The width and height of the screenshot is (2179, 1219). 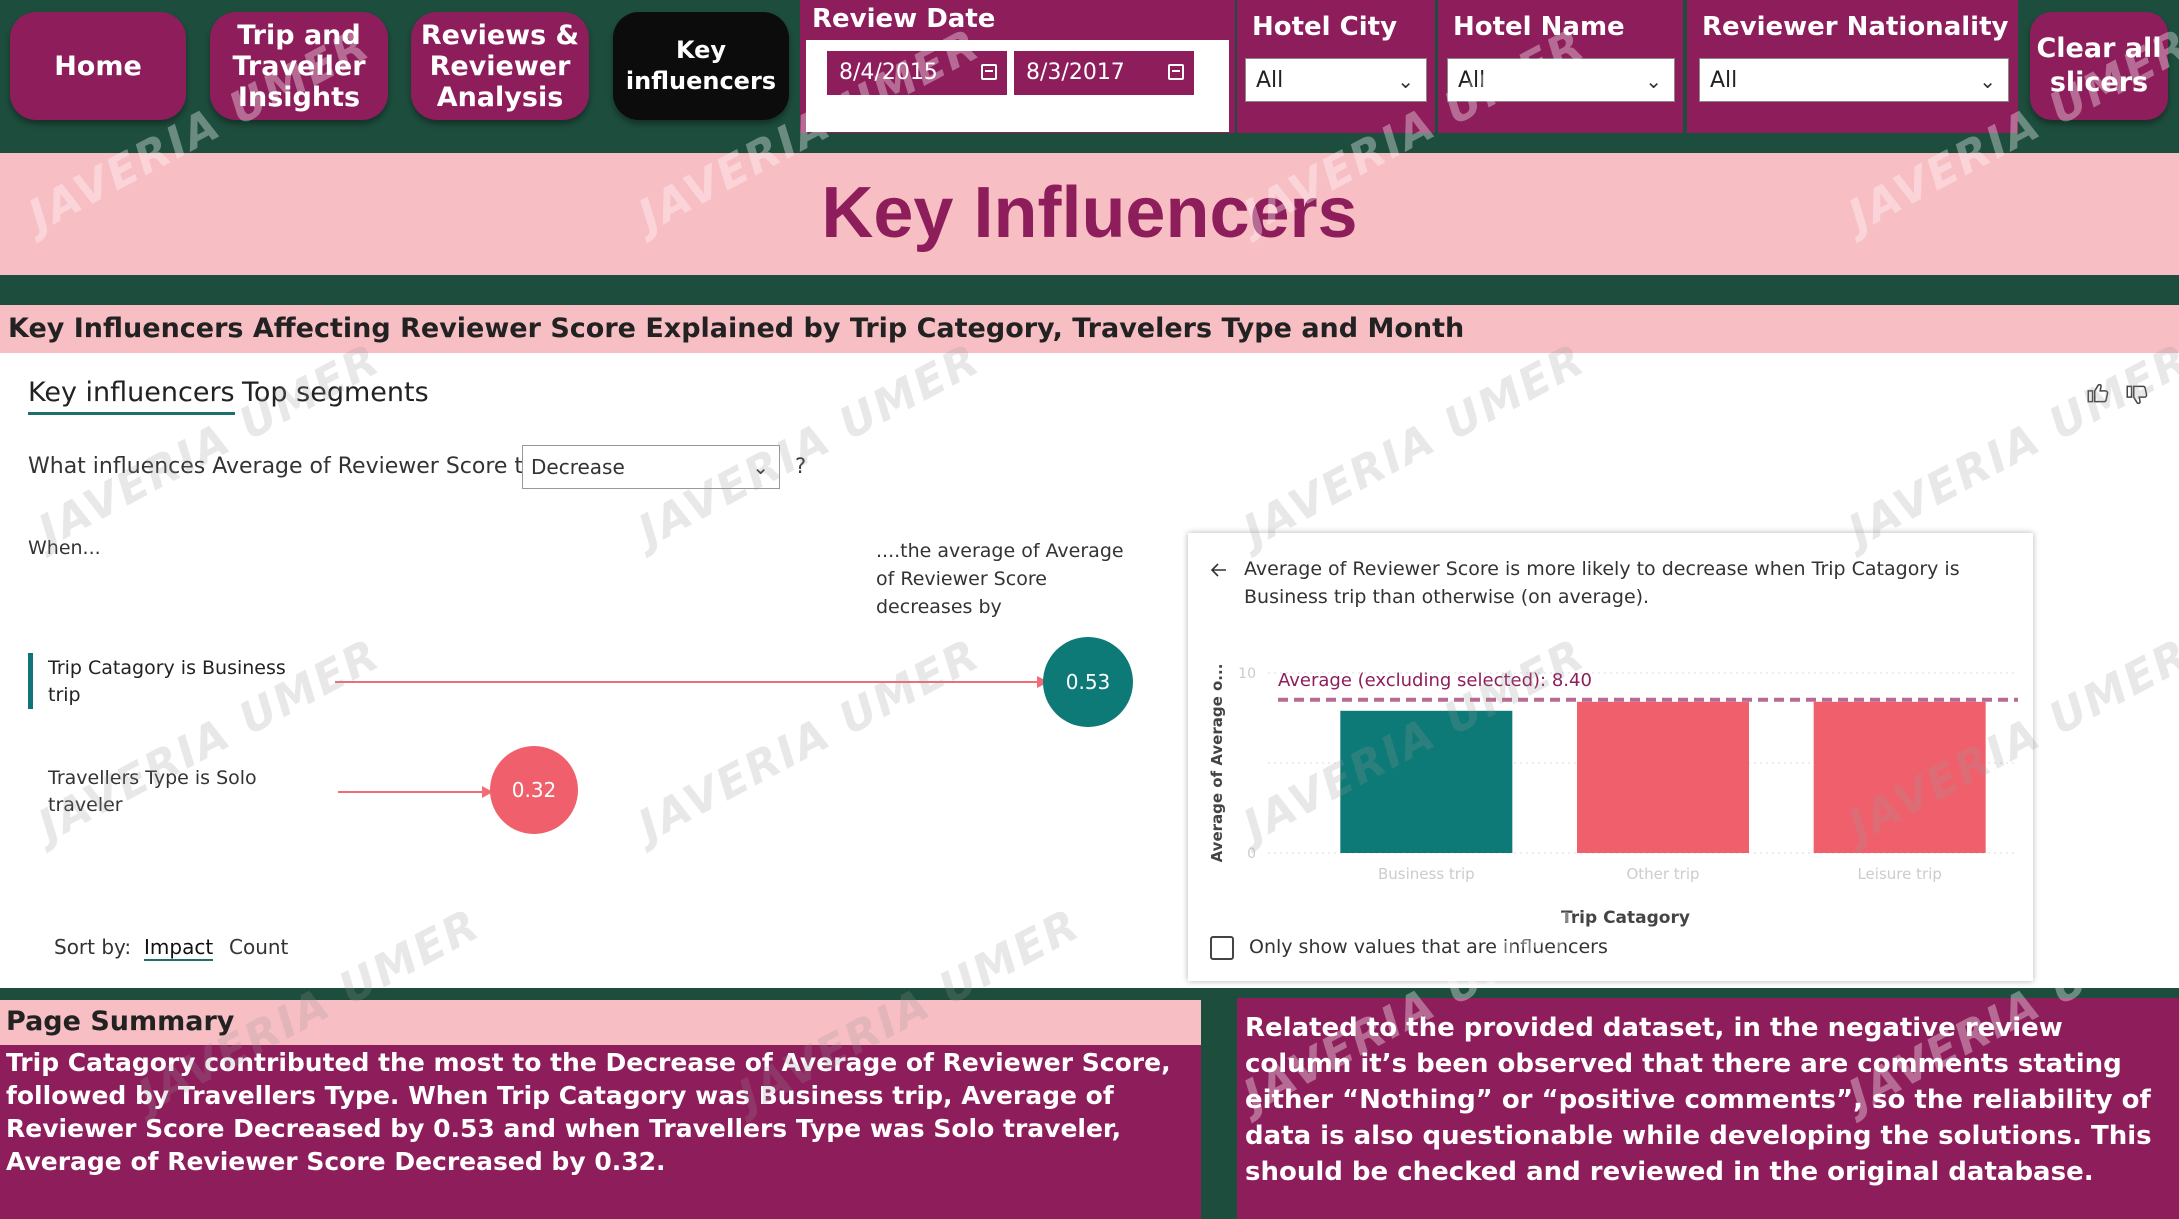 What do you see at coordinates (500, 66) in the screenshot?
I see `nav-reviews-analysis-button: Reviews & Reviewer Analysis` at bounding box center [500, 66].